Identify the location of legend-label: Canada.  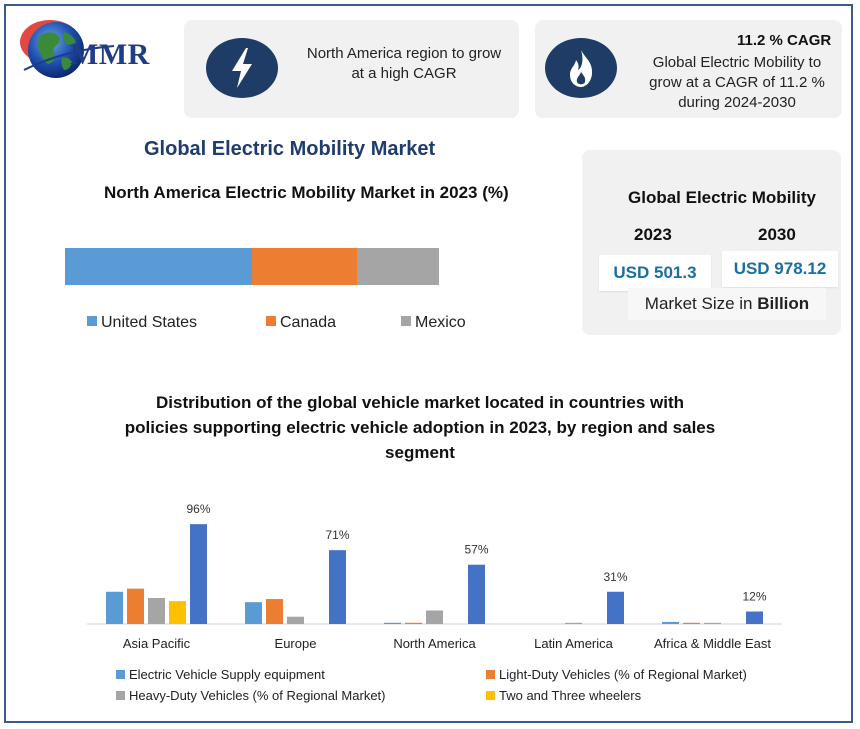
(308, 322).